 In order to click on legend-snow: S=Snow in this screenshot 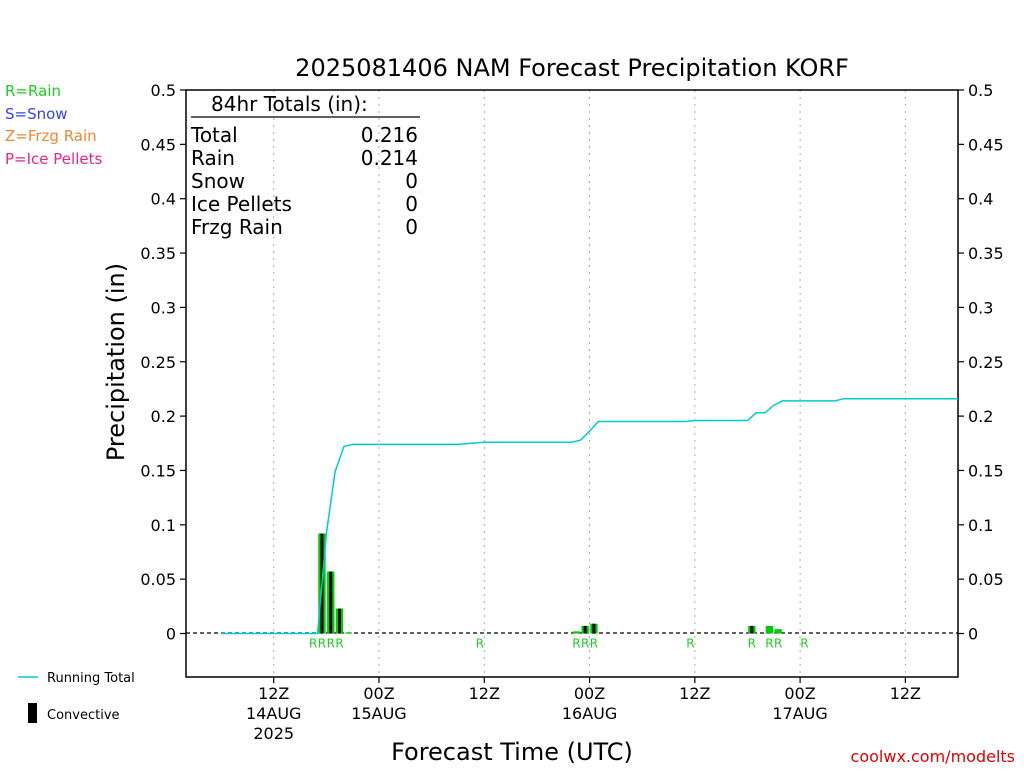, I will do `click(36, 114)`.